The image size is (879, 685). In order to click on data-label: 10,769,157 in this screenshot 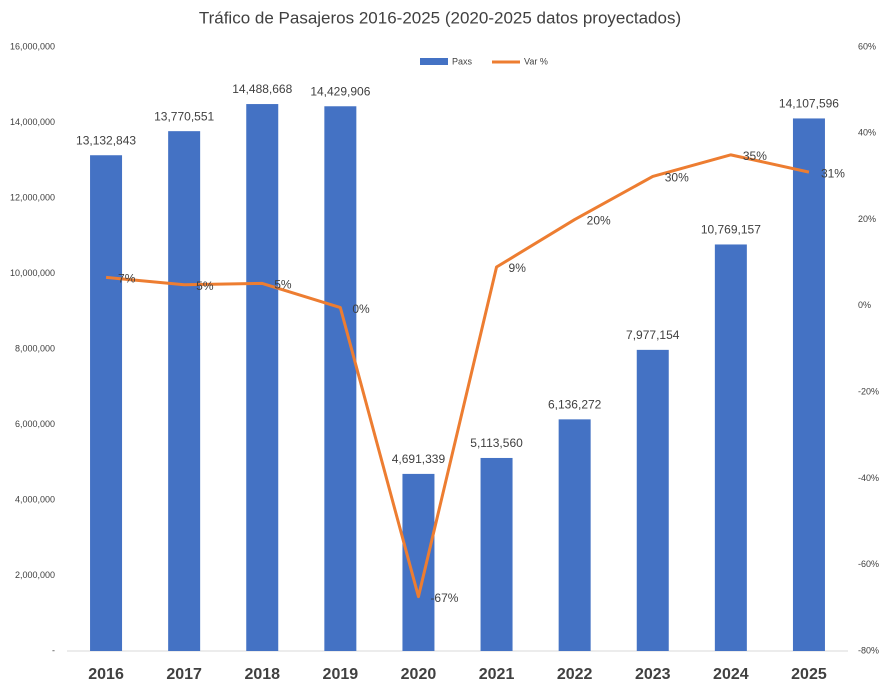, I will do `click(731, 230)`.